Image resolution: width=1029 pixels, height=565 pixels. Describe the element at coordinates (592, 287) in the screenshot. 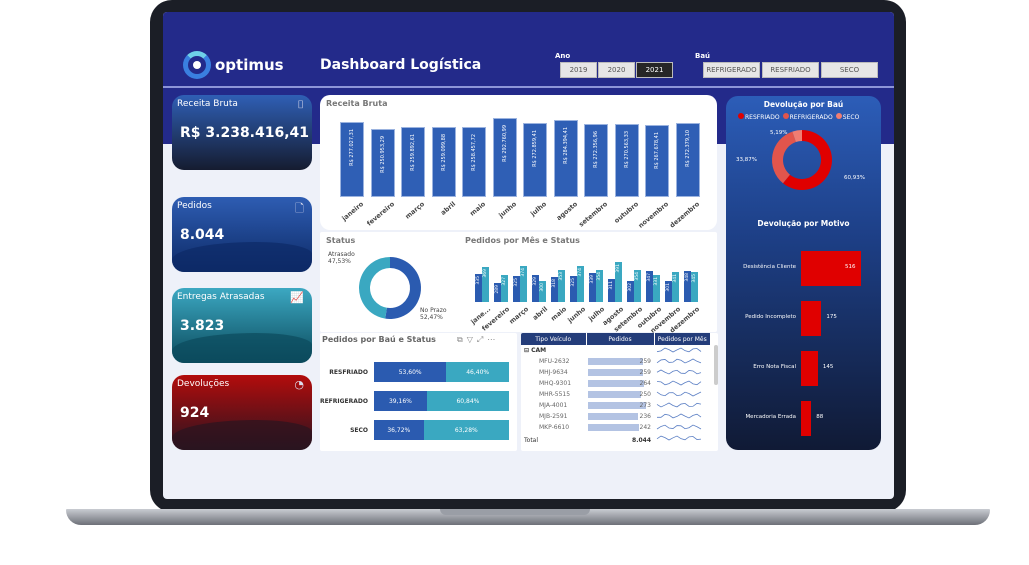

I see `monthly-orders-bar: 339` at that location.